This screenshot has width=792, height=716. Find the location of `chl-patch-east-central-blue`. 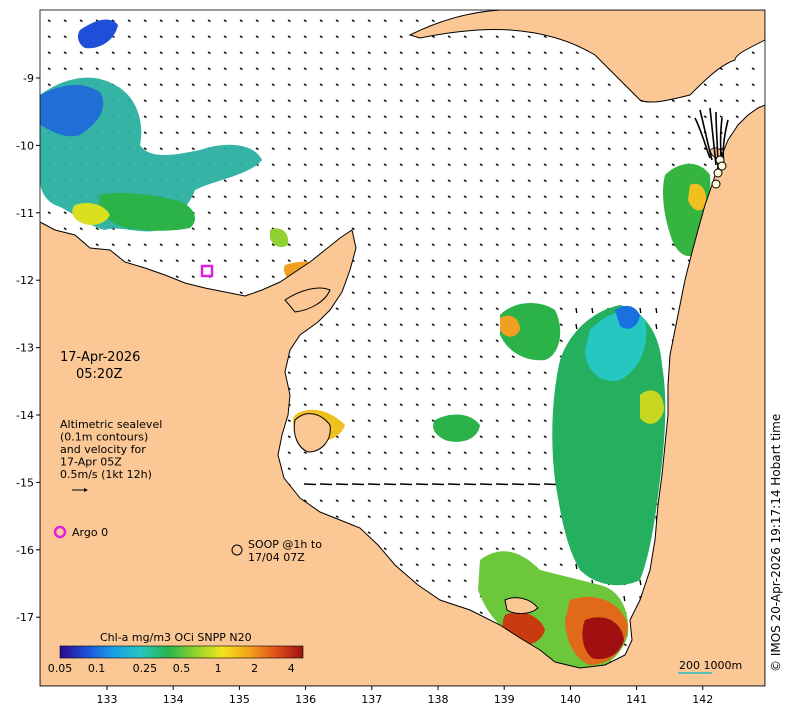

chl-patch-east-central-blue is located at coordinates (627, 317).